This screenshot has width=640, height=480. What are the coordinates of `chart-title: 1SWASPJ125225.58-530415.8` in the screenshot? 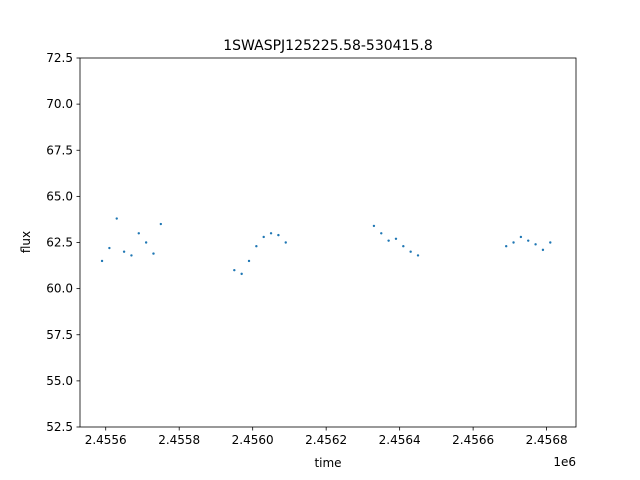 It's located at (327, 46).